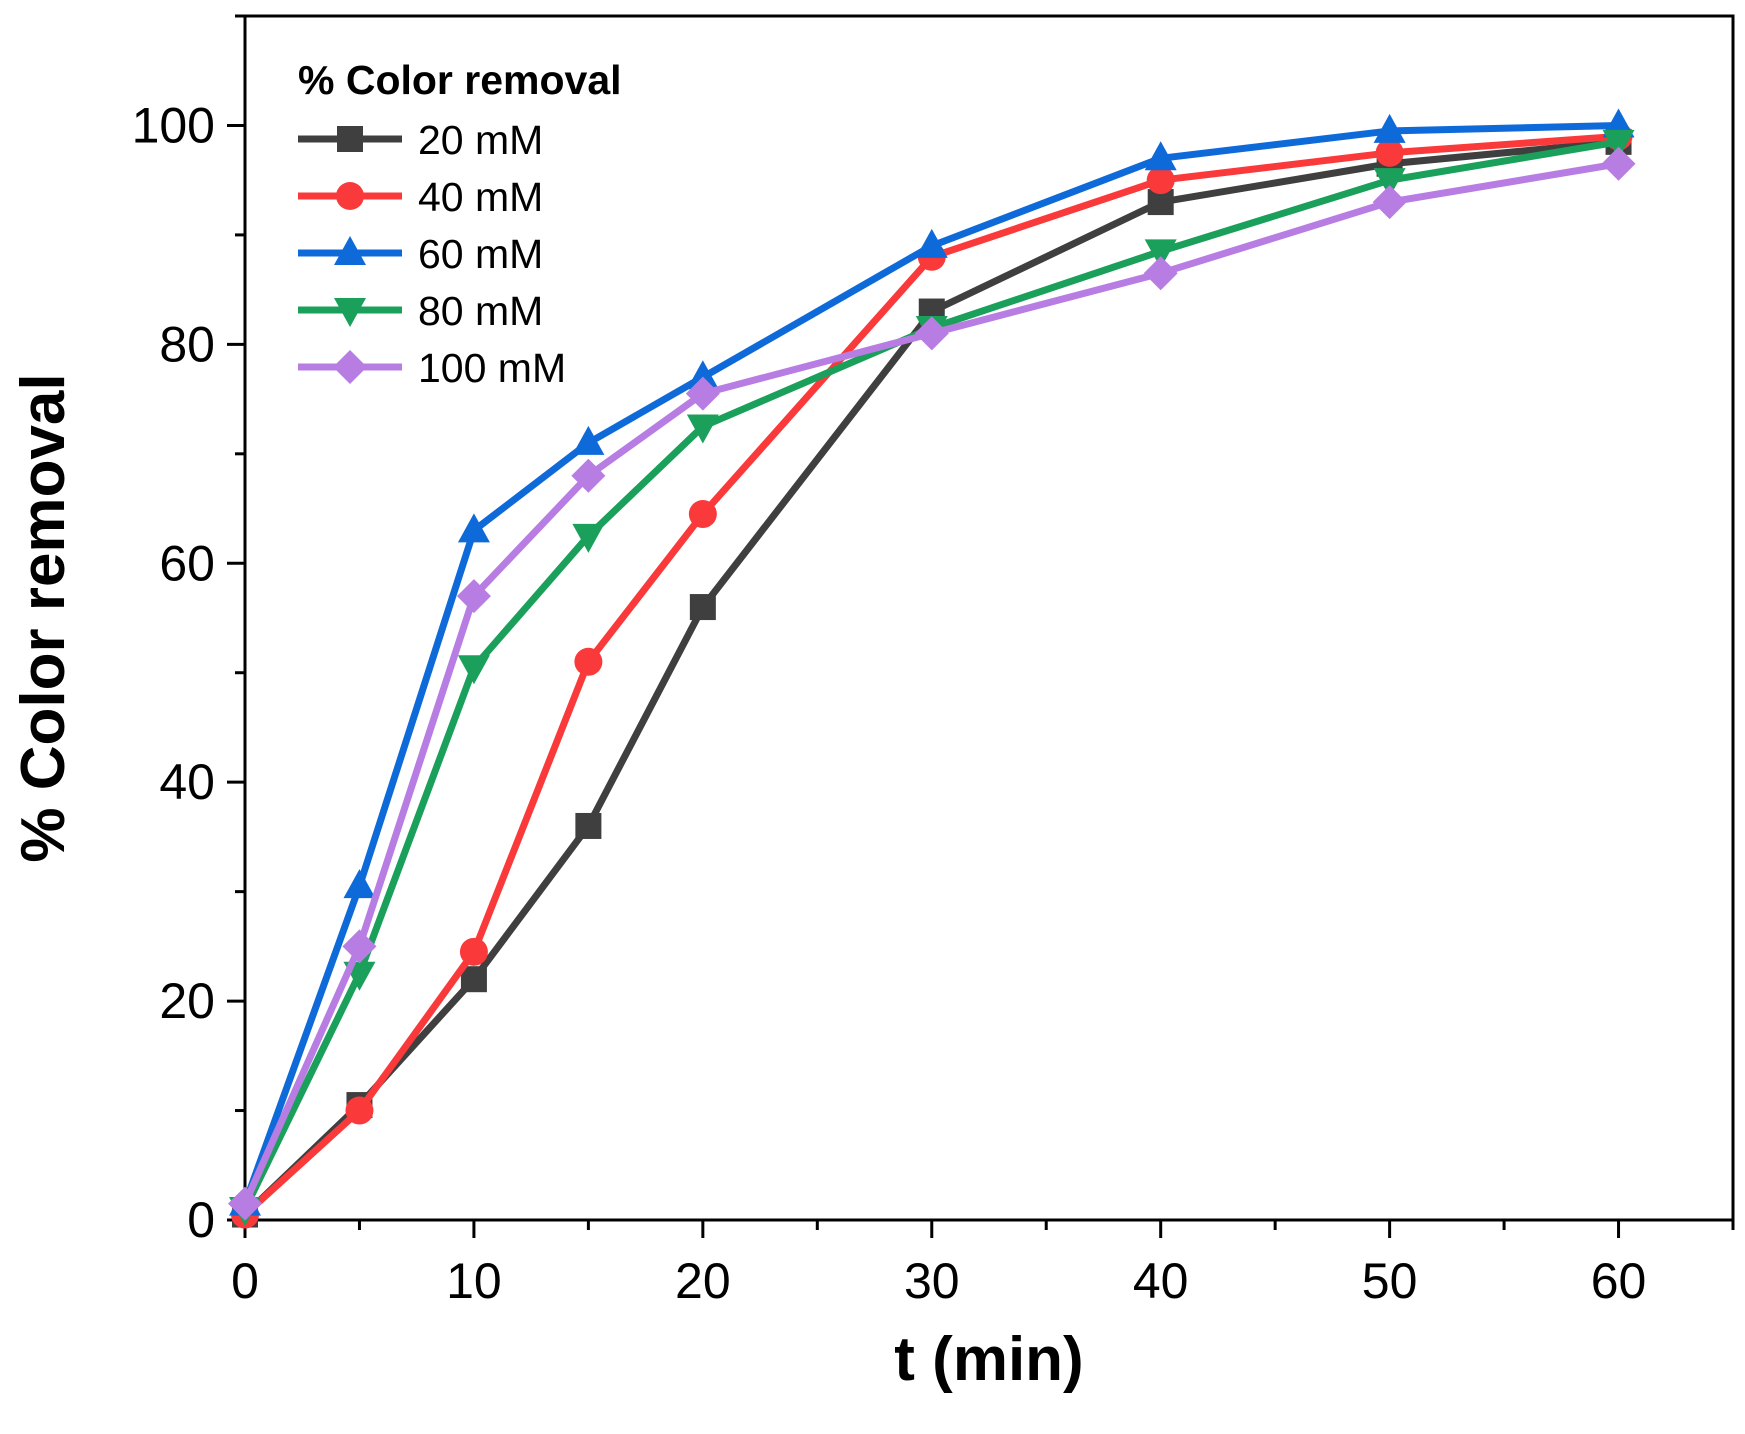  Describe the element at coordinates (350, 250) in the screenshot. I see `legend-marker-60-mm` at that location.